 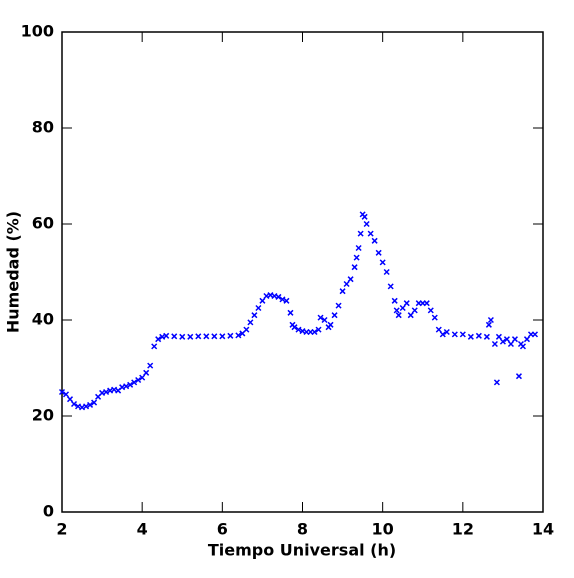 I want to click on y-tick-label: 80, so click(x=43, y=127).